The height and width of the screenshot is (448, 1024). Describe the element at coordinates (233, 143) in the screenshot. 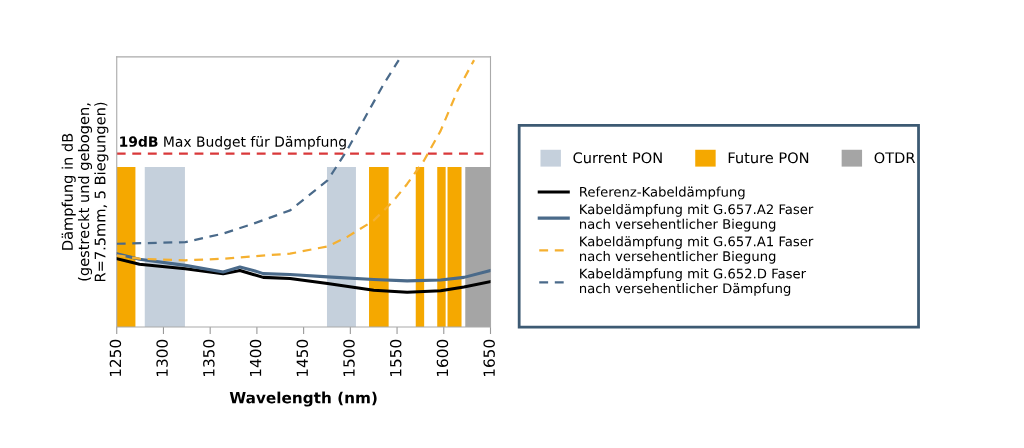

I see `ref-line-label: 19dB Max Budget für Dämpfung` at that location.